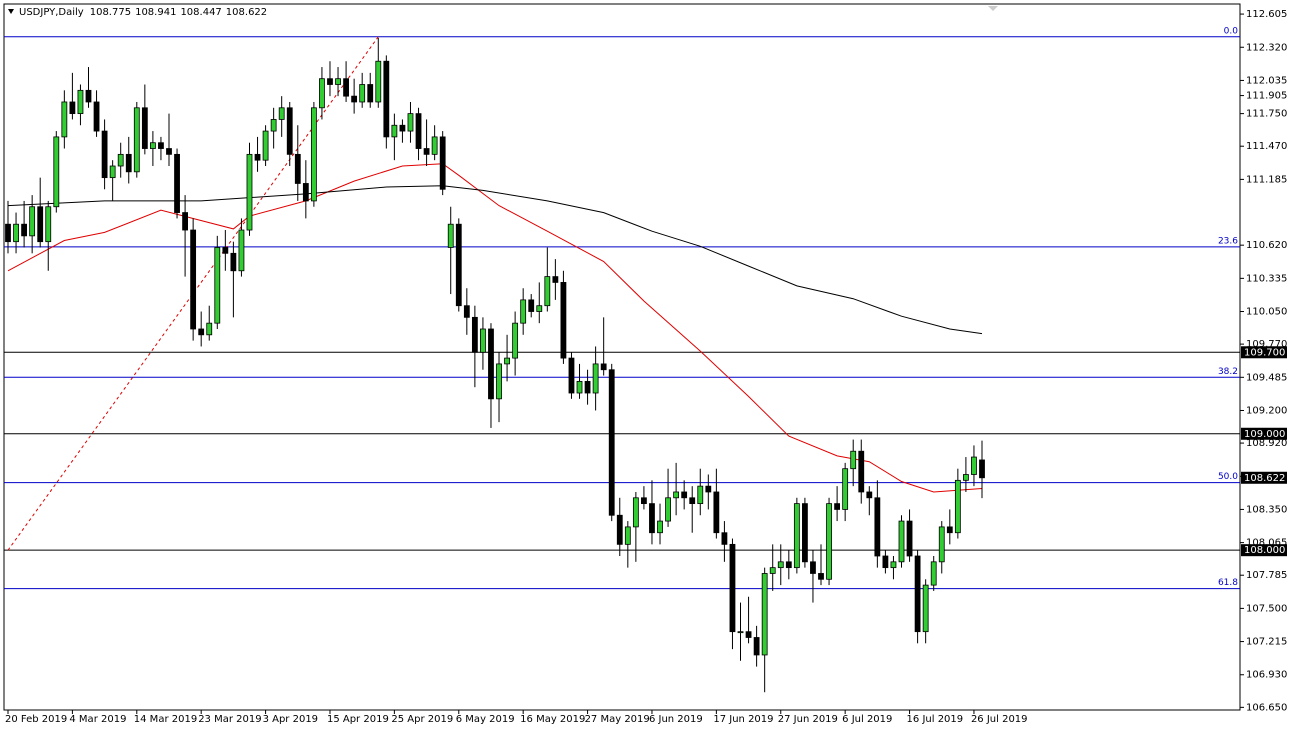 Image resolution: width=1290 pixels, height=732 pixels. I want to click on y-tick-label: 109.770, so click(1266, 344).